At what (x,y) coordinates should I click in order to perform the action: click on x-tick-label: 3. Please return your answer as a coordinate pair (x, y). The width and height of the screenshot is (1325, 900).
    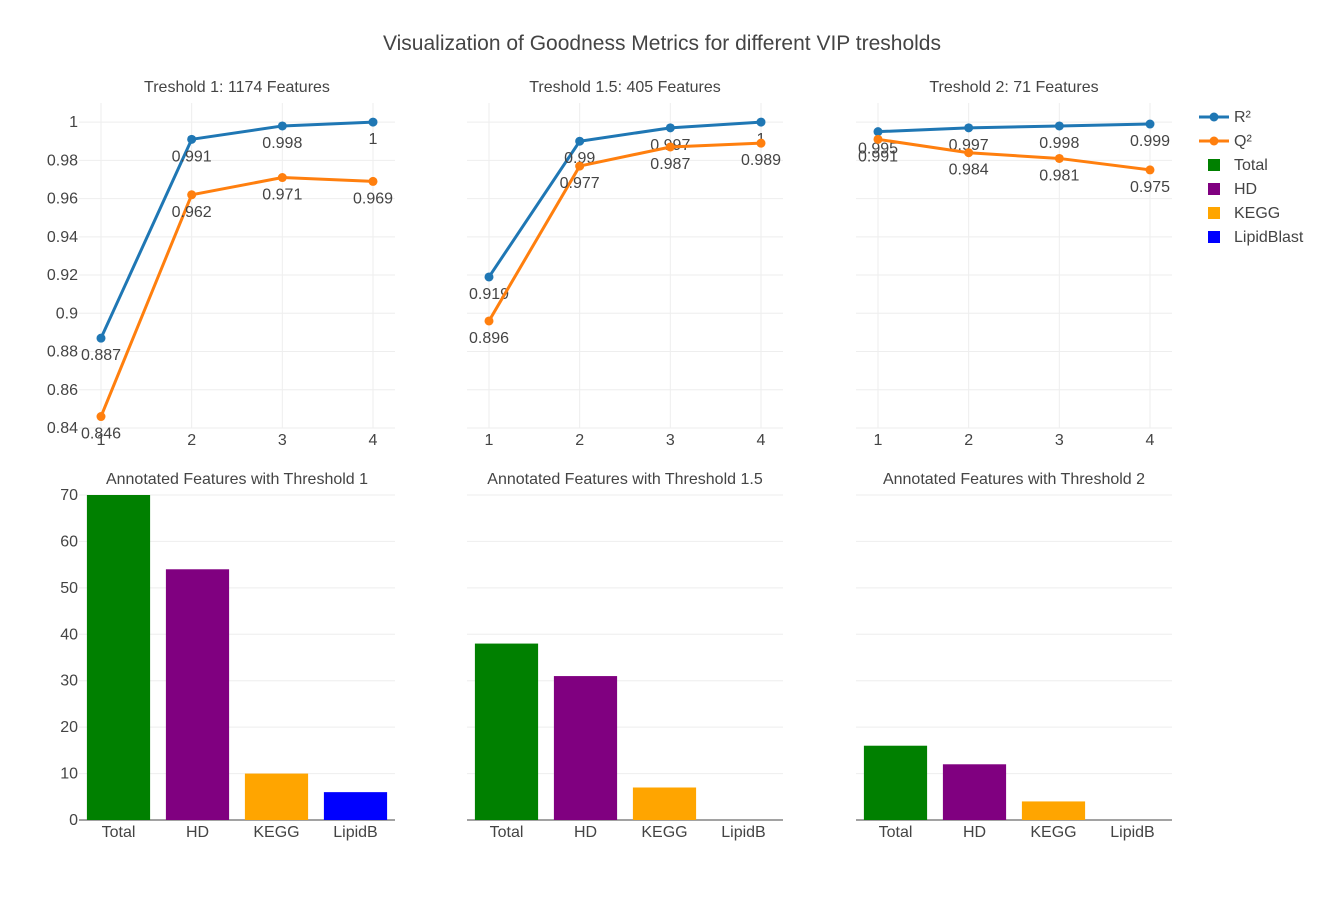
    Looking at the image, I should click on (282, 440).